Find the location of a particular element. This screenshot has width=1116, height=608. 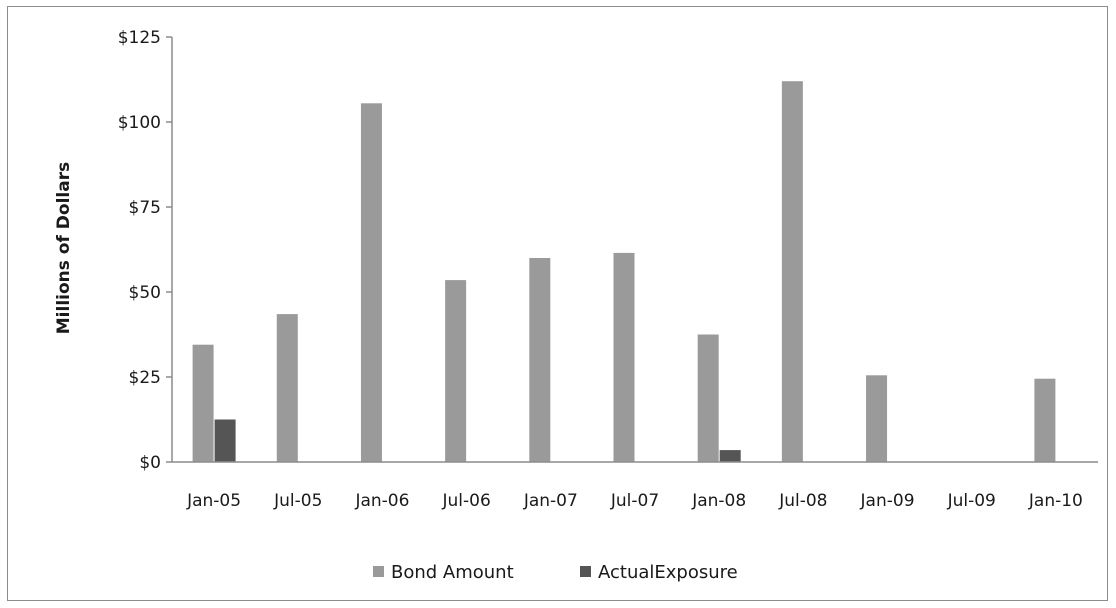

x-tick-label: Jan-07 is located at coordinates (550, 501).